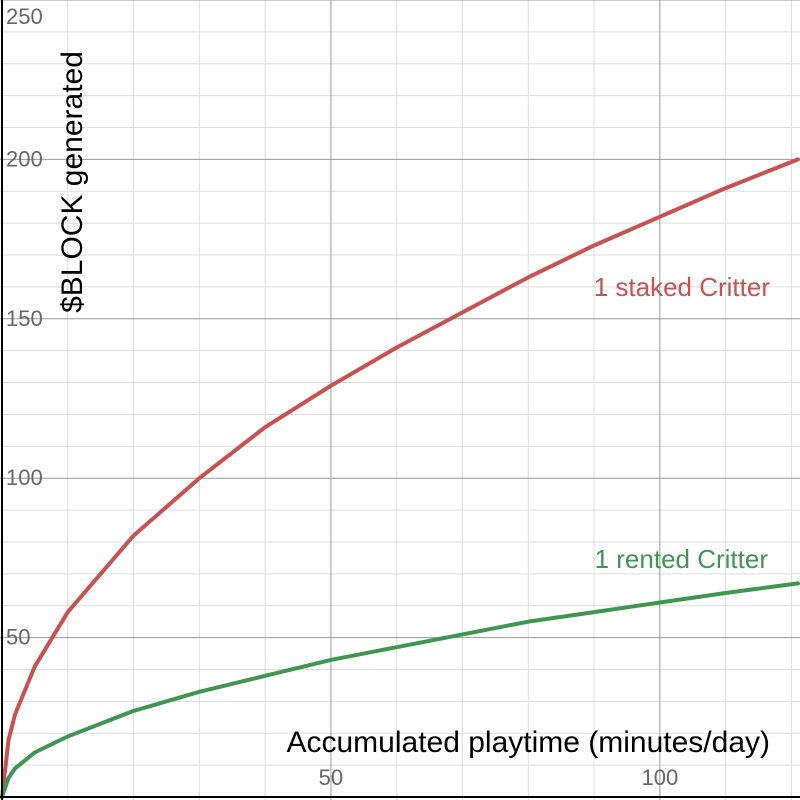 This screenshot has width=800, height=800. Describe the element at coordinates (24, 16) in the screenshot. I see `y-tick-label: 250` at that location.